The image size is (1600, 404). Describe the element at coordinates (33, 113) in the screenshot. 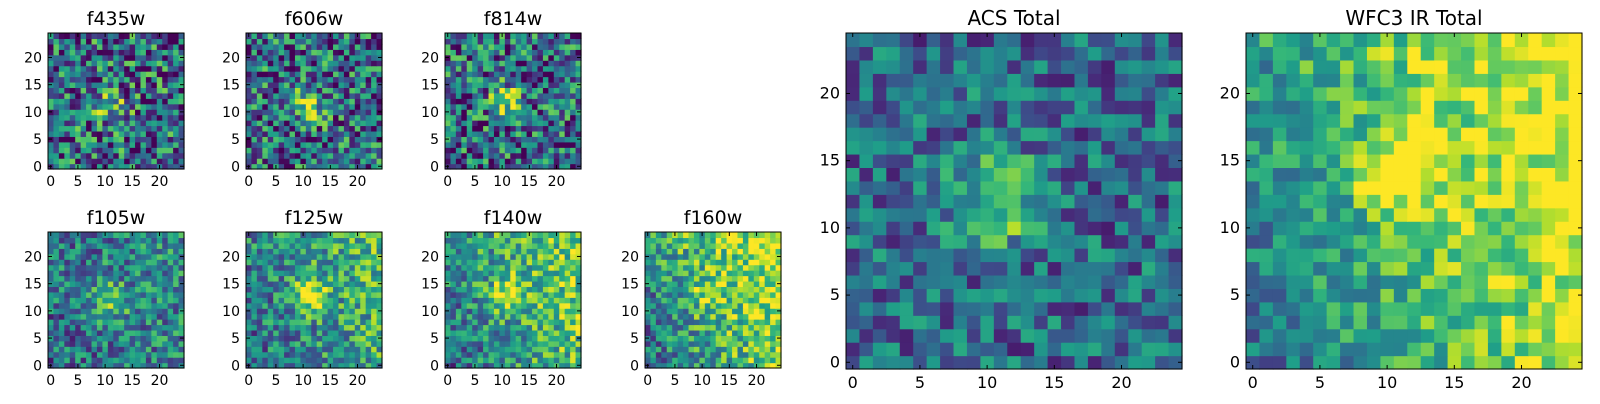

I see `y-tick-label: 10` at that location.